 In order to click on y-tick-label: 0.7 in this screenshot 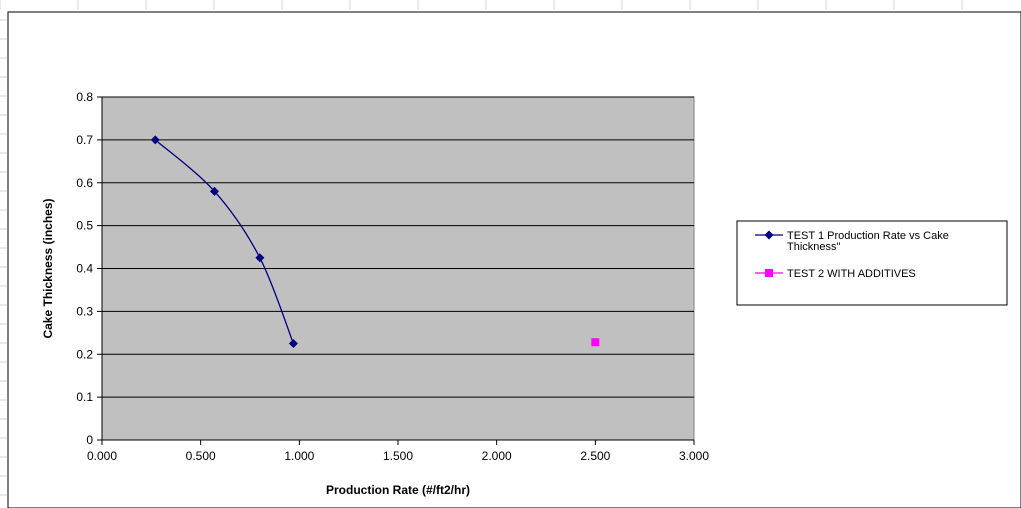, I will do `click(84, 140)`.